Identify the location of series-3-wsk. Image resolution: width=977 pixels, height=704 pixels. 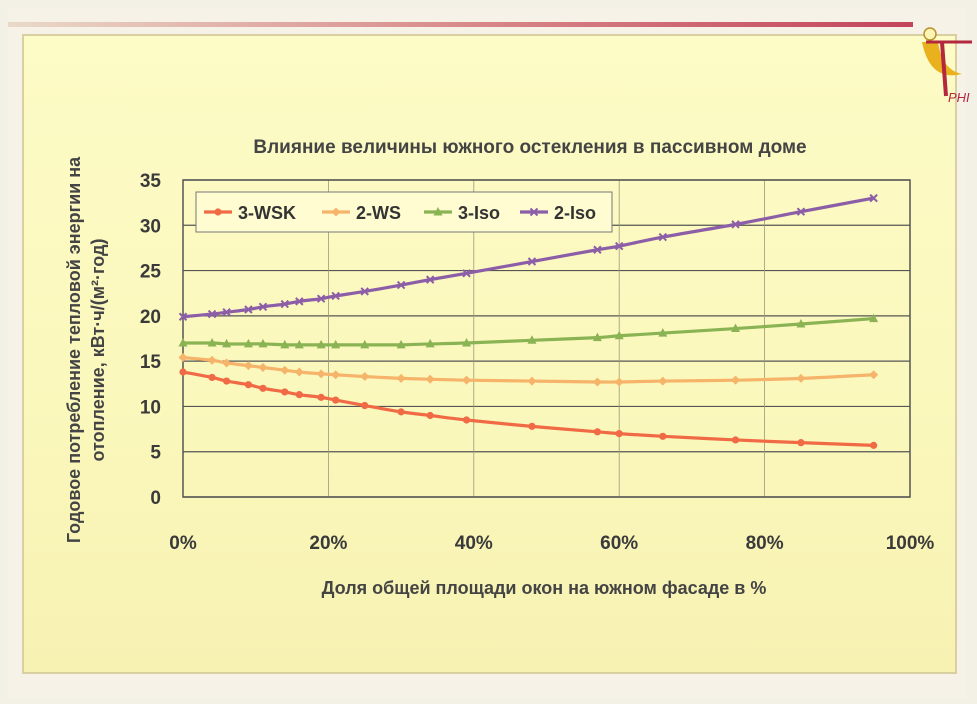
(528, 408).